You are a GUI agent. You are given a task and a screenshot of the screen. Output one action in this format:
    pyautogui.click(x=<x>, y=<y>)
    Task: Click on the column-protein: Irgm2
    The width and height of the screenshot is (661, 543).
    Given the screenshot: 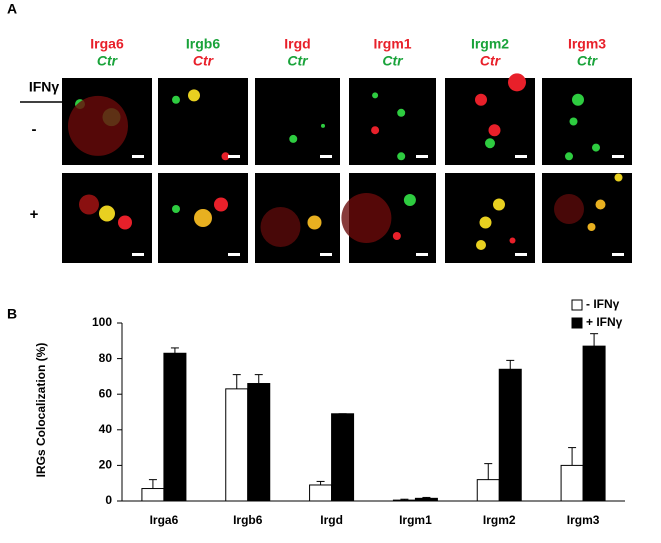 What is the action you would take?
    pyautogui.click(x=490, y=44)
    